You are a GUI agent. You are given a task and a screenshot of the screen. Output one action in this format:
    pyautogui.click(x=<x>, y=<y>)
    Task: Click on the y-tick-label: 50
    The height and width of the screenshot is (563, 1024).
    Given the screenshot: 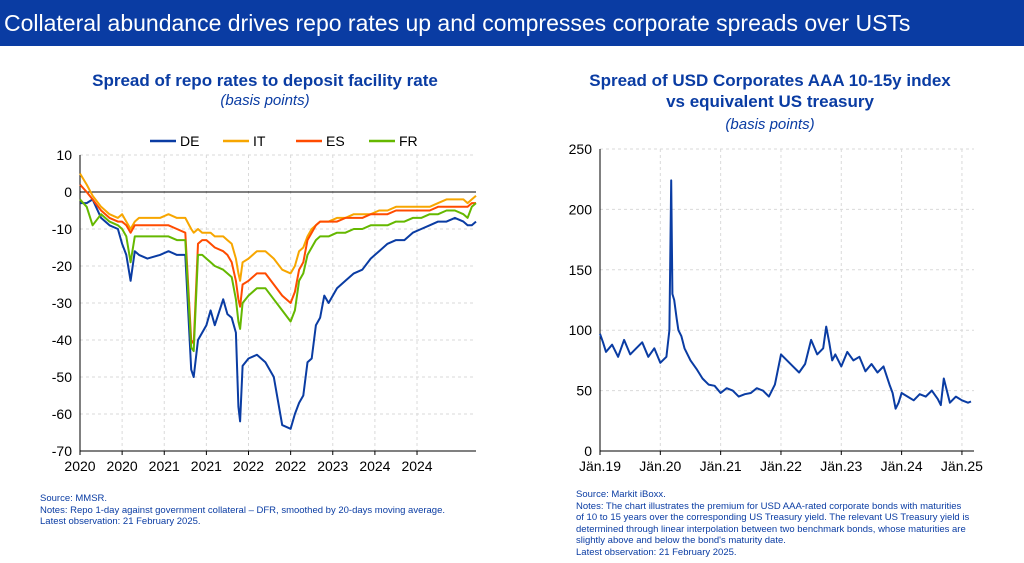 What is the action you would take?
    pyautogui.click(x=584, y=391)
    